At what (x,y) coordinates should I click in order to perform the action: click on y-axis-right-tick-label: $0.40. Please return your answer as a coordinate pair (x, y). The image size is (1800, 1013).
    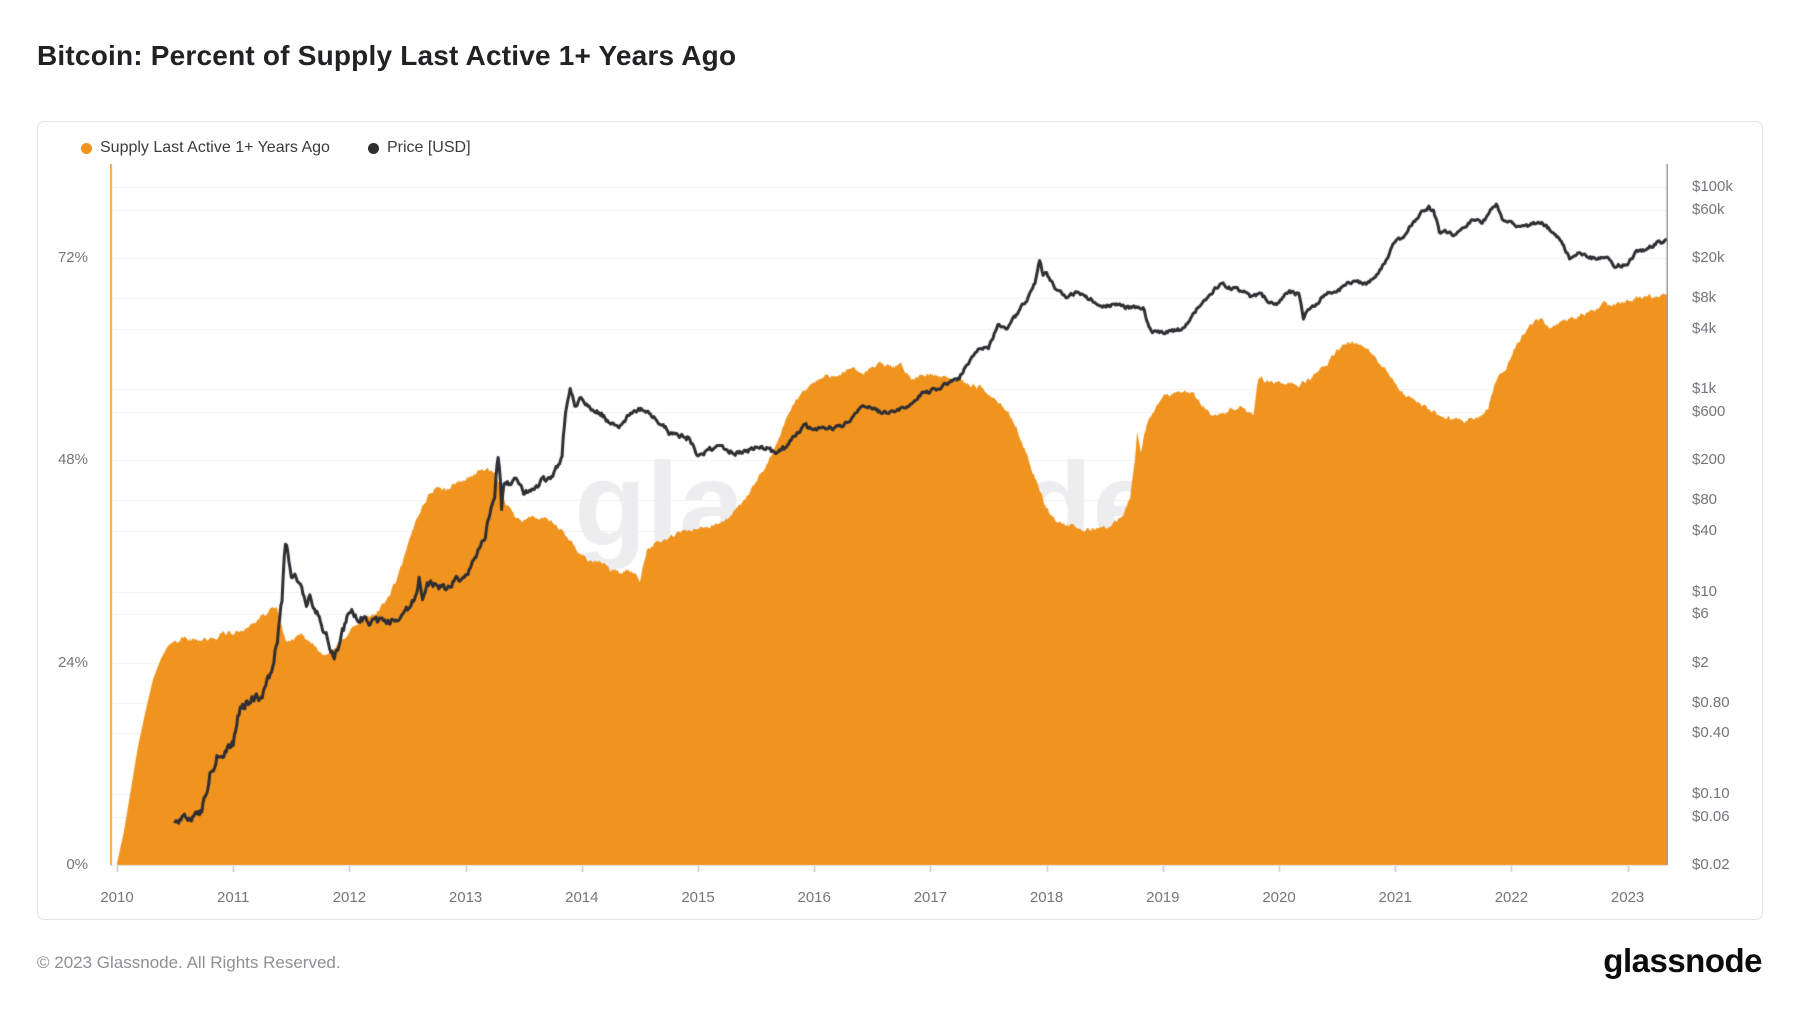
    Looking at the image, I should click on (1711, 733).